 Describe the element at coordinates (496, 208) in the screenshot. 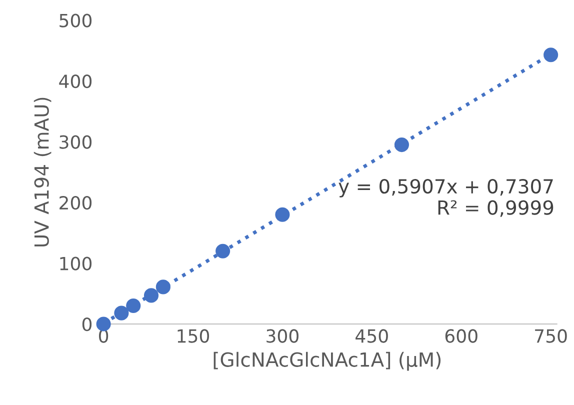

I see `annotation: R² = 0,9999` at that location.